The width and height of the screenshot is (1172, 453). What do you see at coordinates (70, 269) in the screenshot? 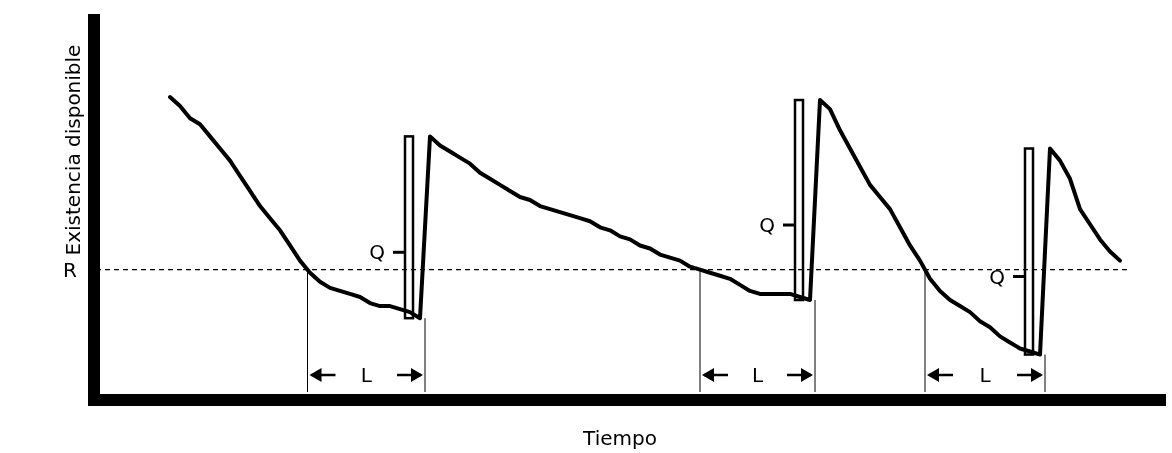
I see `ref-line-label: R` at bounding box center [70, 269].